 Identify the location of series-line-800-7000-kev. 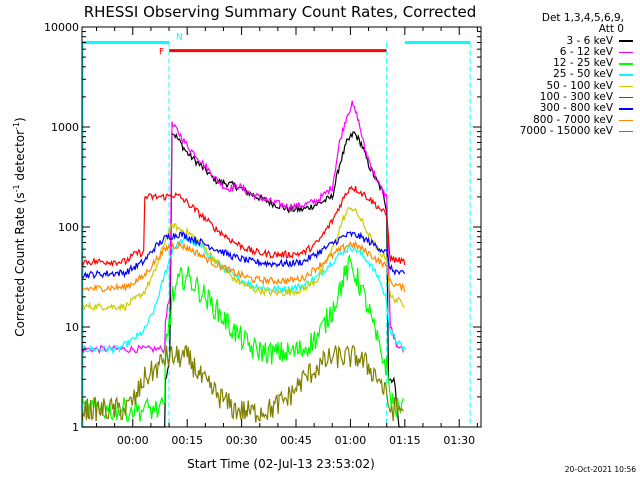
(243, 266).